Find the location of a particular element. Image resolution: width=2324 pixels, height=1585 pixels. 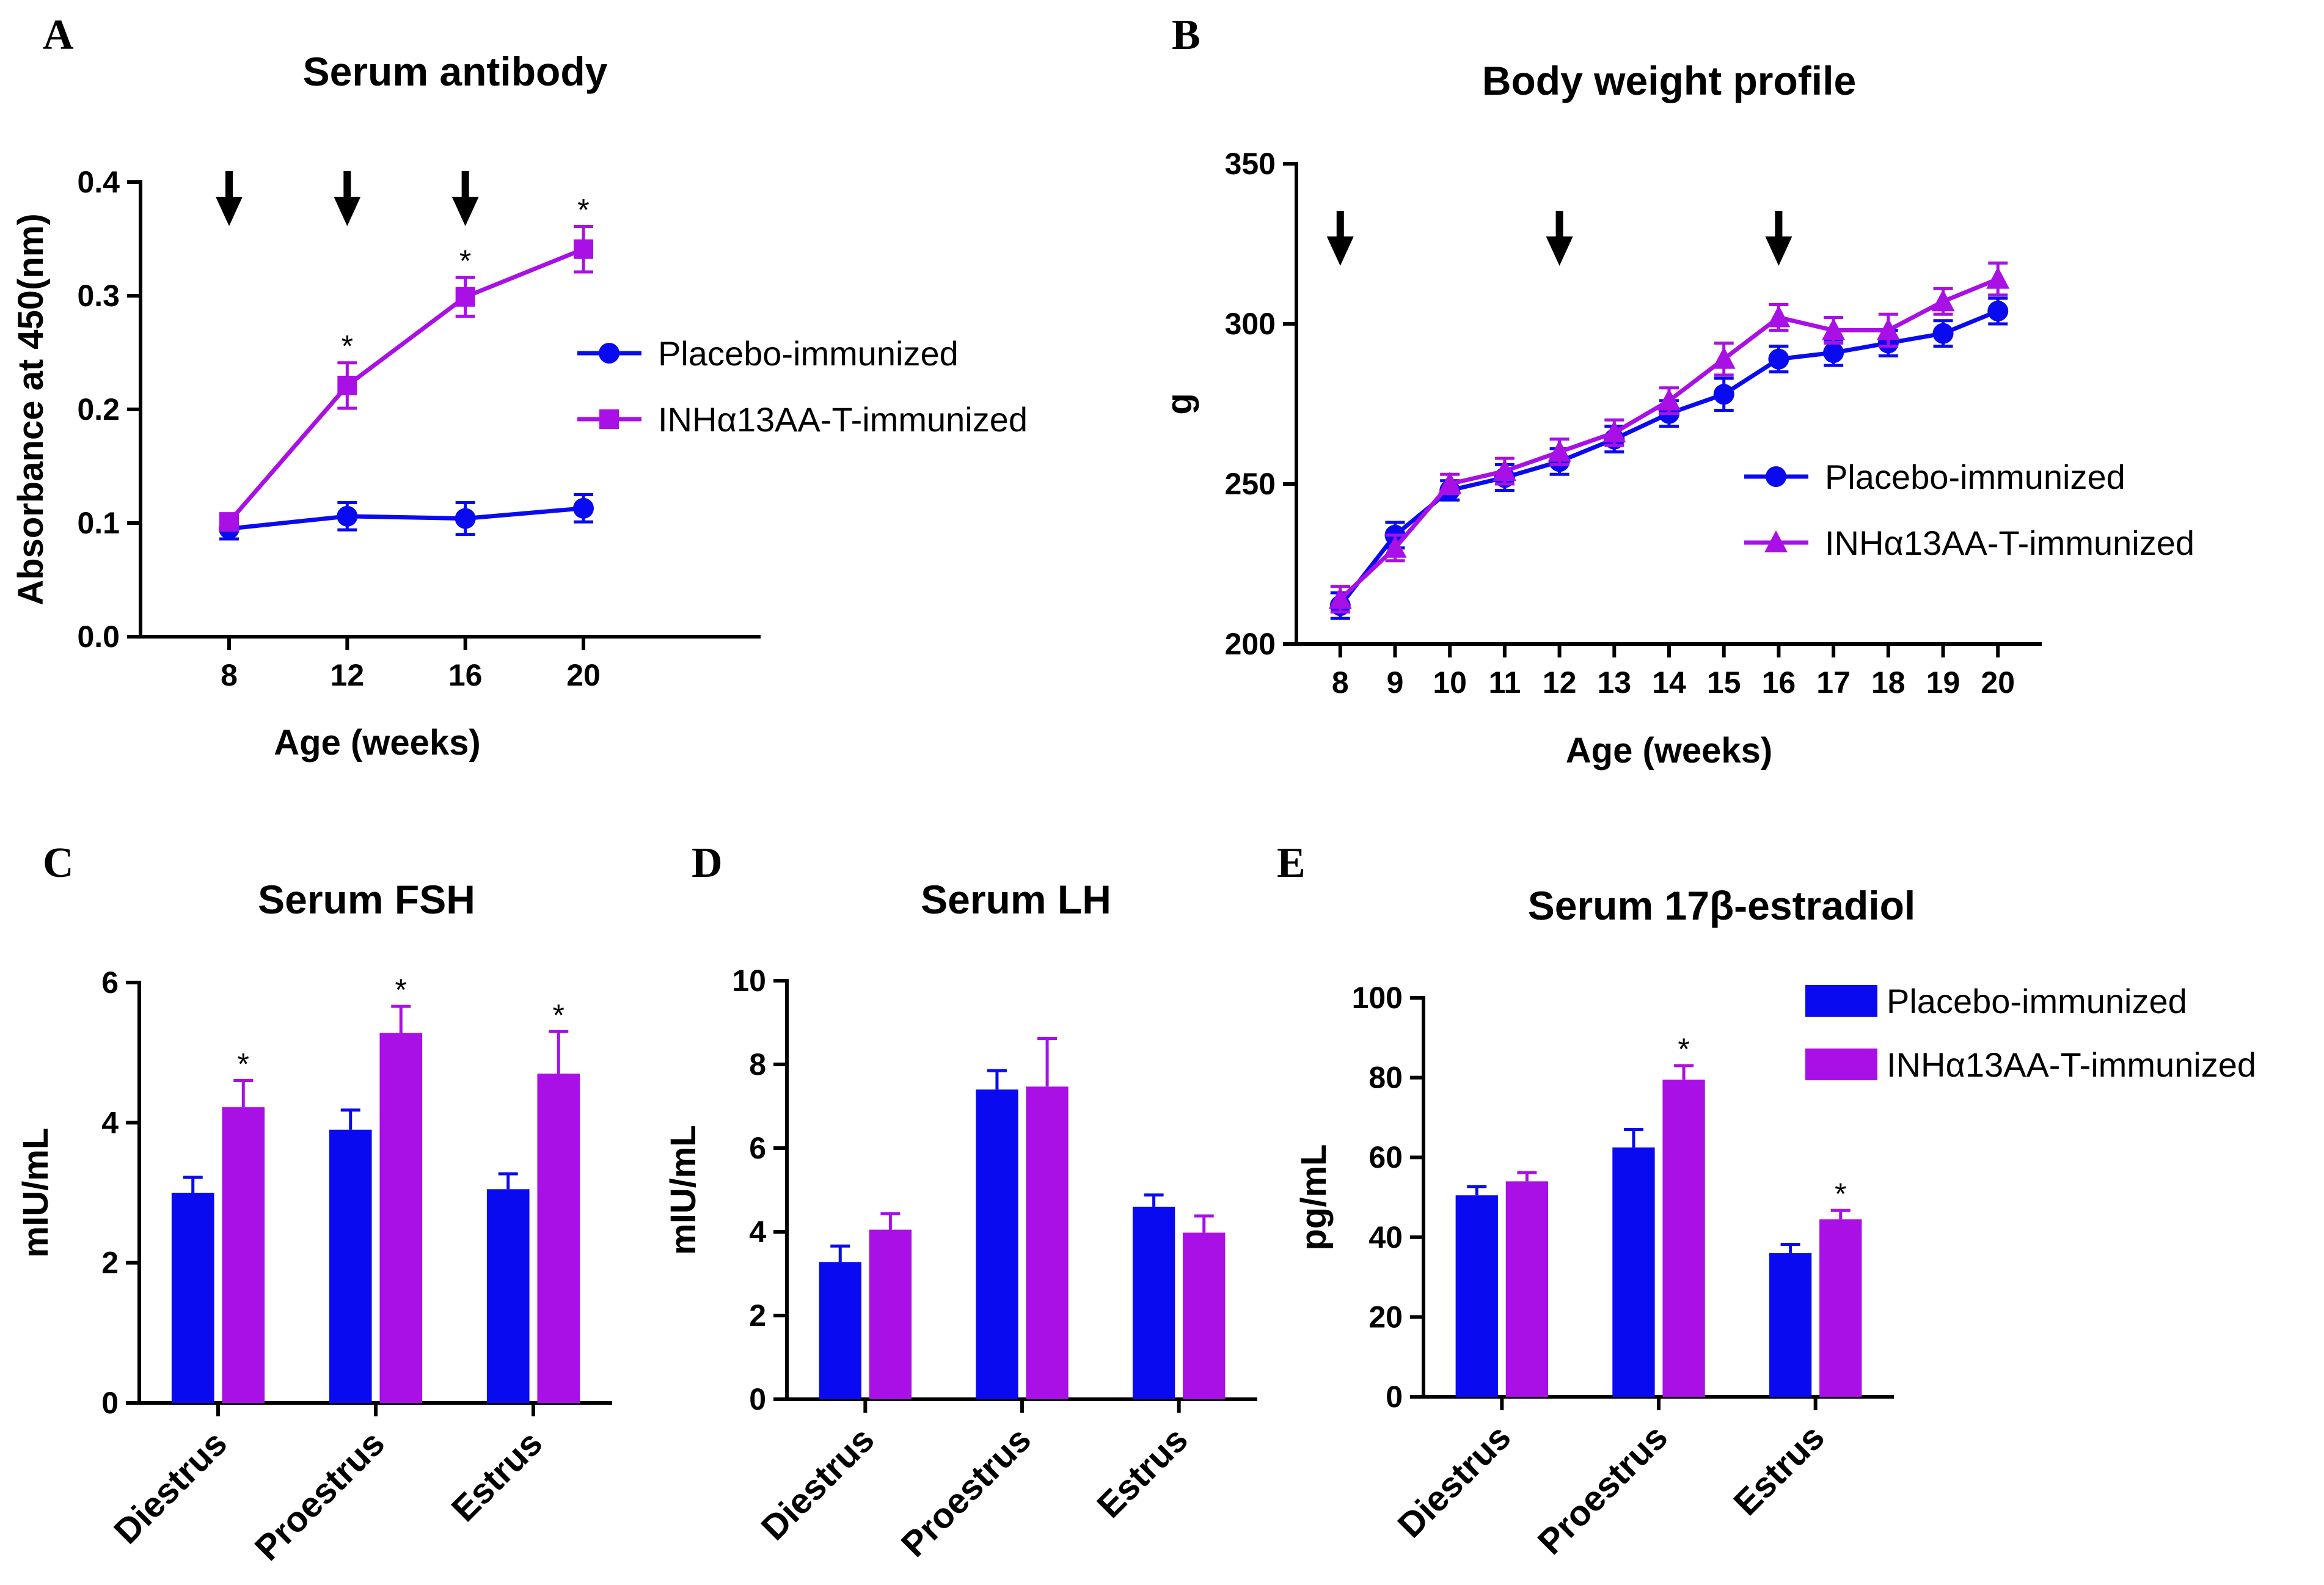

y-tick-label: 0.4 is located at coordinates (98, 182).